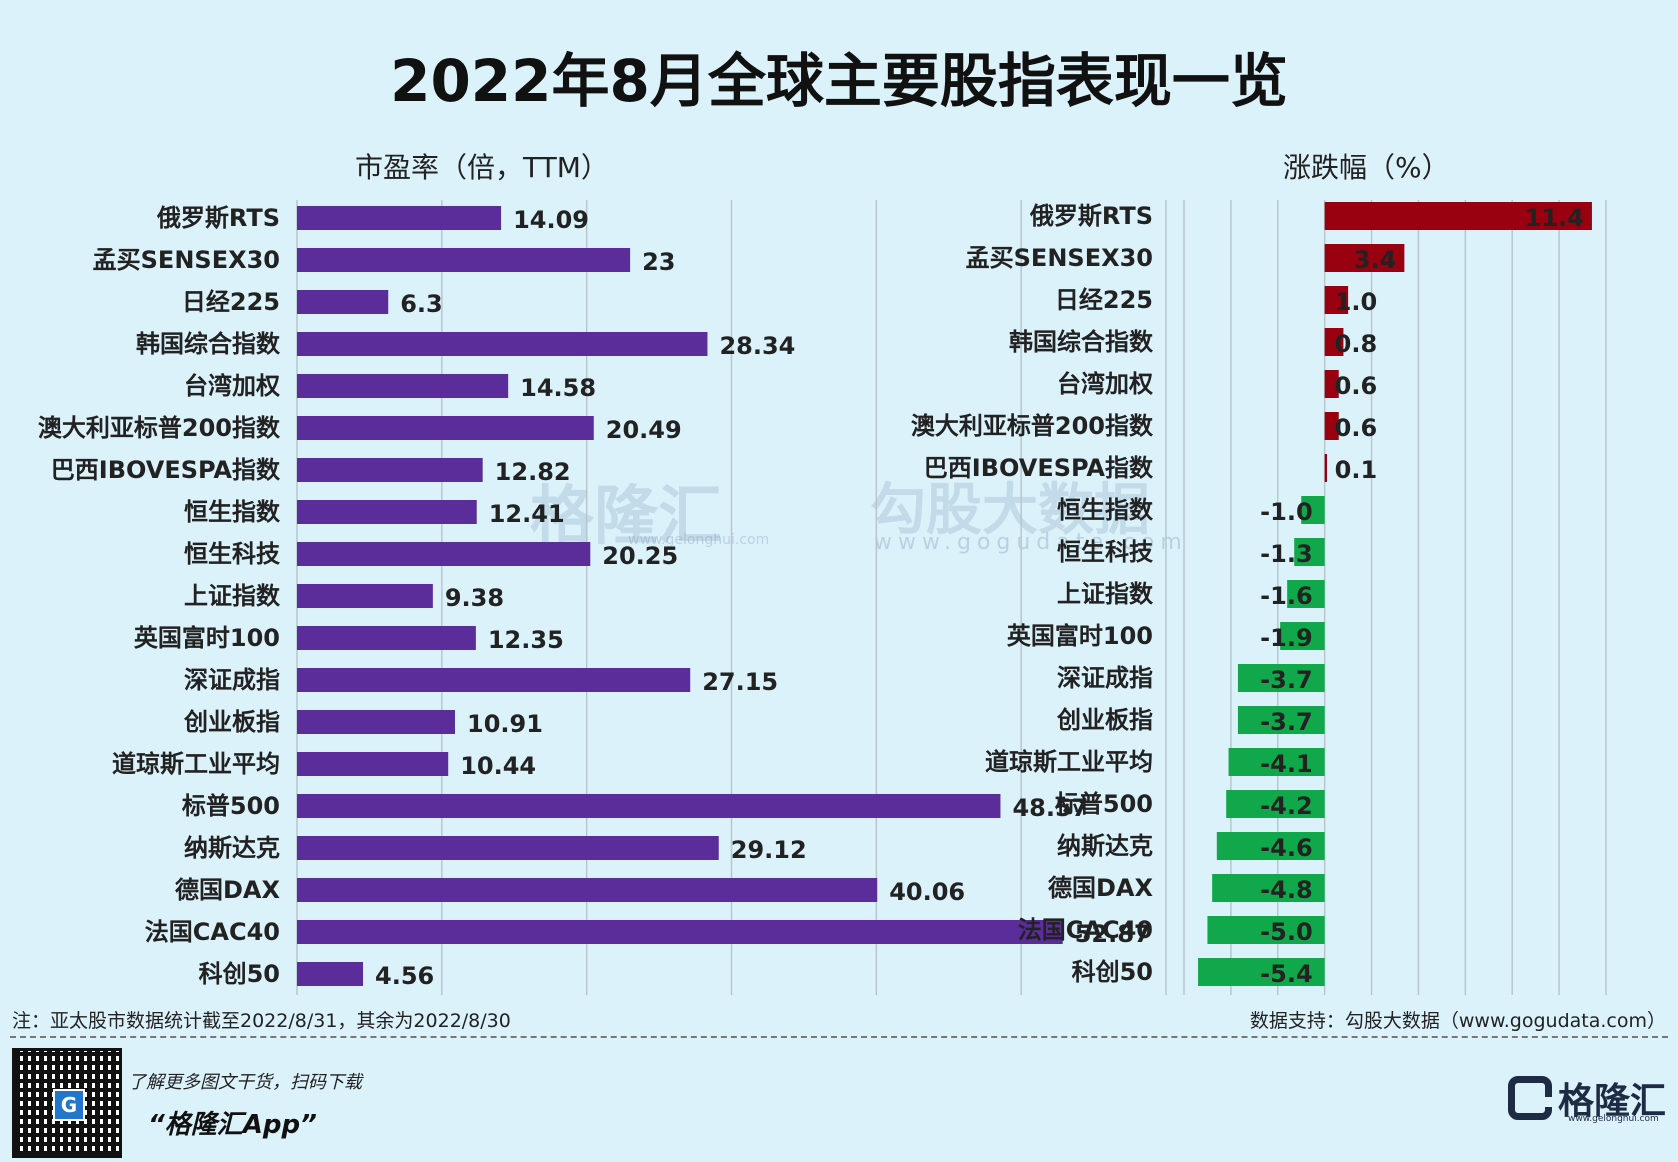 The width and height of the screenshot is (1678, 1162). Describe the element at coordinates (1039, 468) in the screenshot. I see `change-category-label: 巴西IBOVESPA指数` at that location.